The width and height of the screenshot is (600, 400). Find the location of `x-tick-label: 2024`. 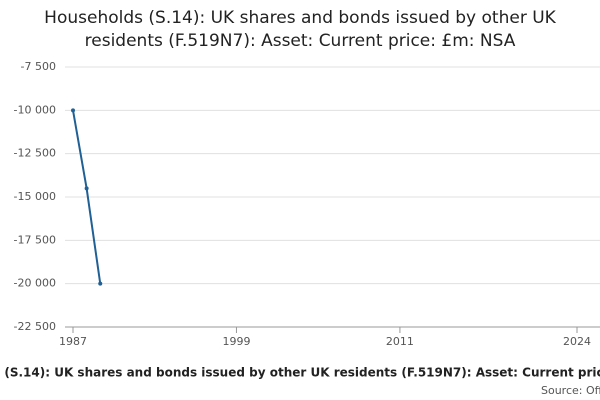

x-tick-label: 2024 is located at coordinates (577, 341).